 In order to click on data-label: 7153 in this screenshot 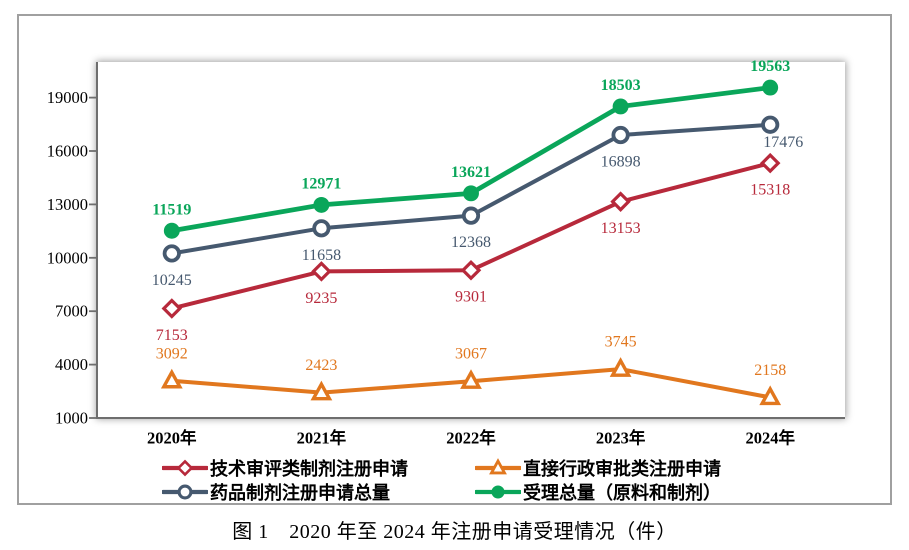, I will do `click(172, 335)`.